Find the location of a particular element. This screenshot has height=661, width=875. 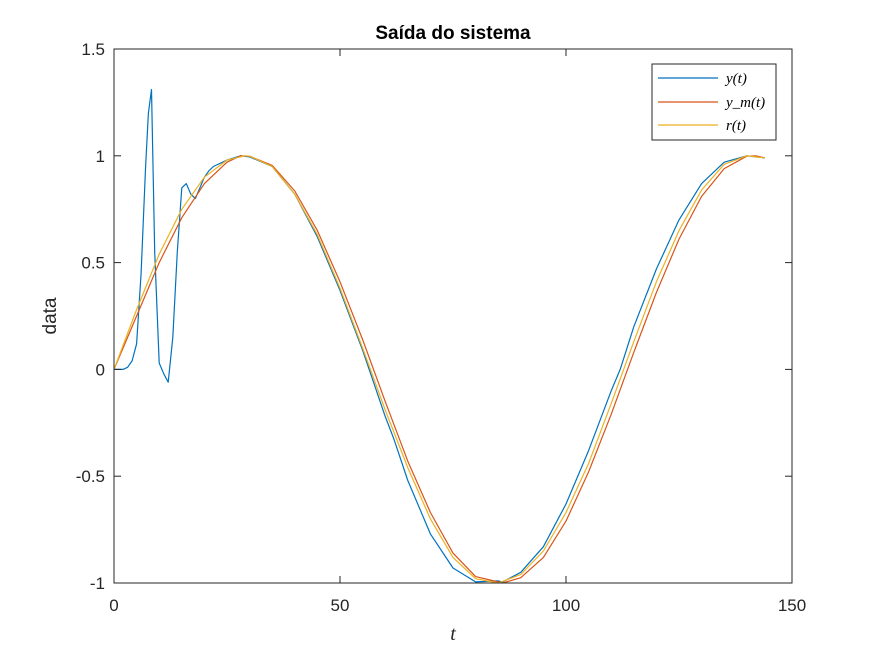

y-tick-label: 0 is located at coordinates (100, 369).